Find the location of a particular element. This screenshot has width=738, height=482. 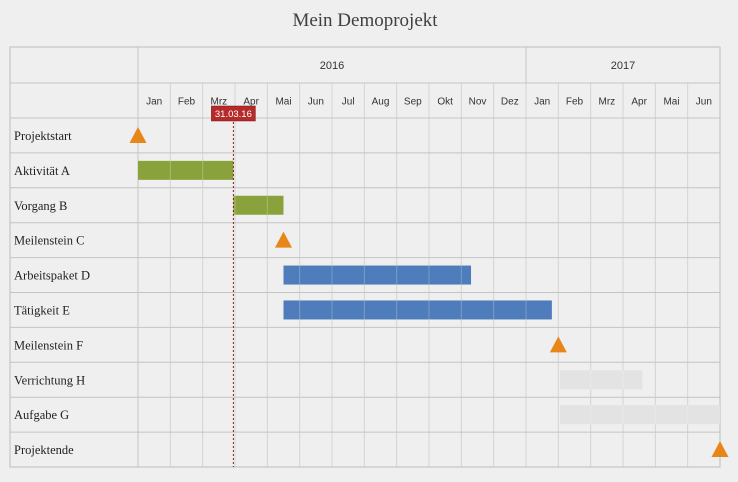

task-label: Meilenstein C is located at coordinates (49, 241).